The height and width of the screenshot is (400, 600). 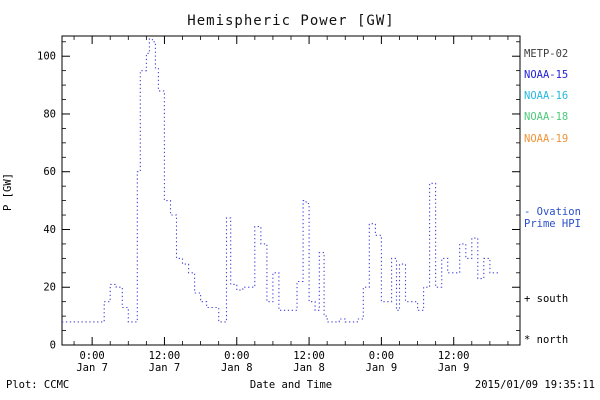 I want to click on plot-source: Plot: CCMC, so click(x=38, y=385).